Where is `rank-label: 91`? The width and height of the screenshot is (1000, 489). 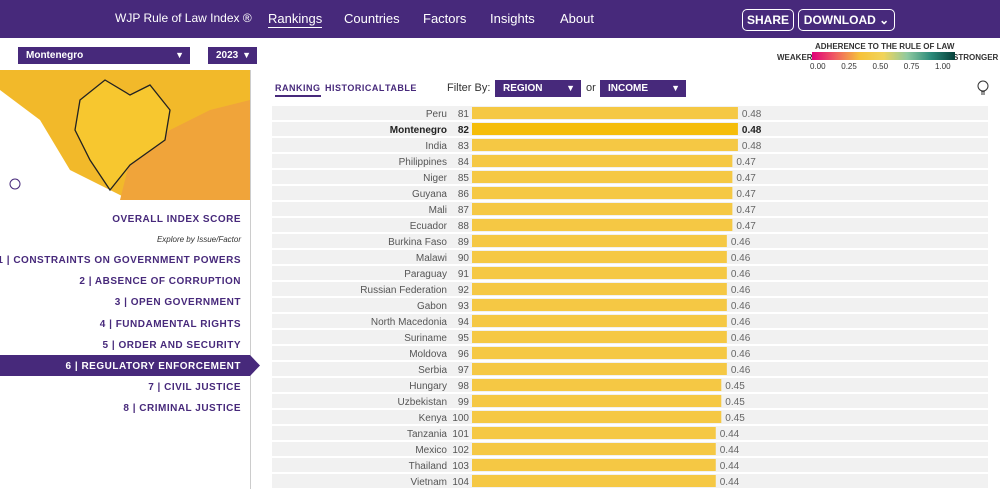
rank-label: 91 is located at coordinates (464, 274).